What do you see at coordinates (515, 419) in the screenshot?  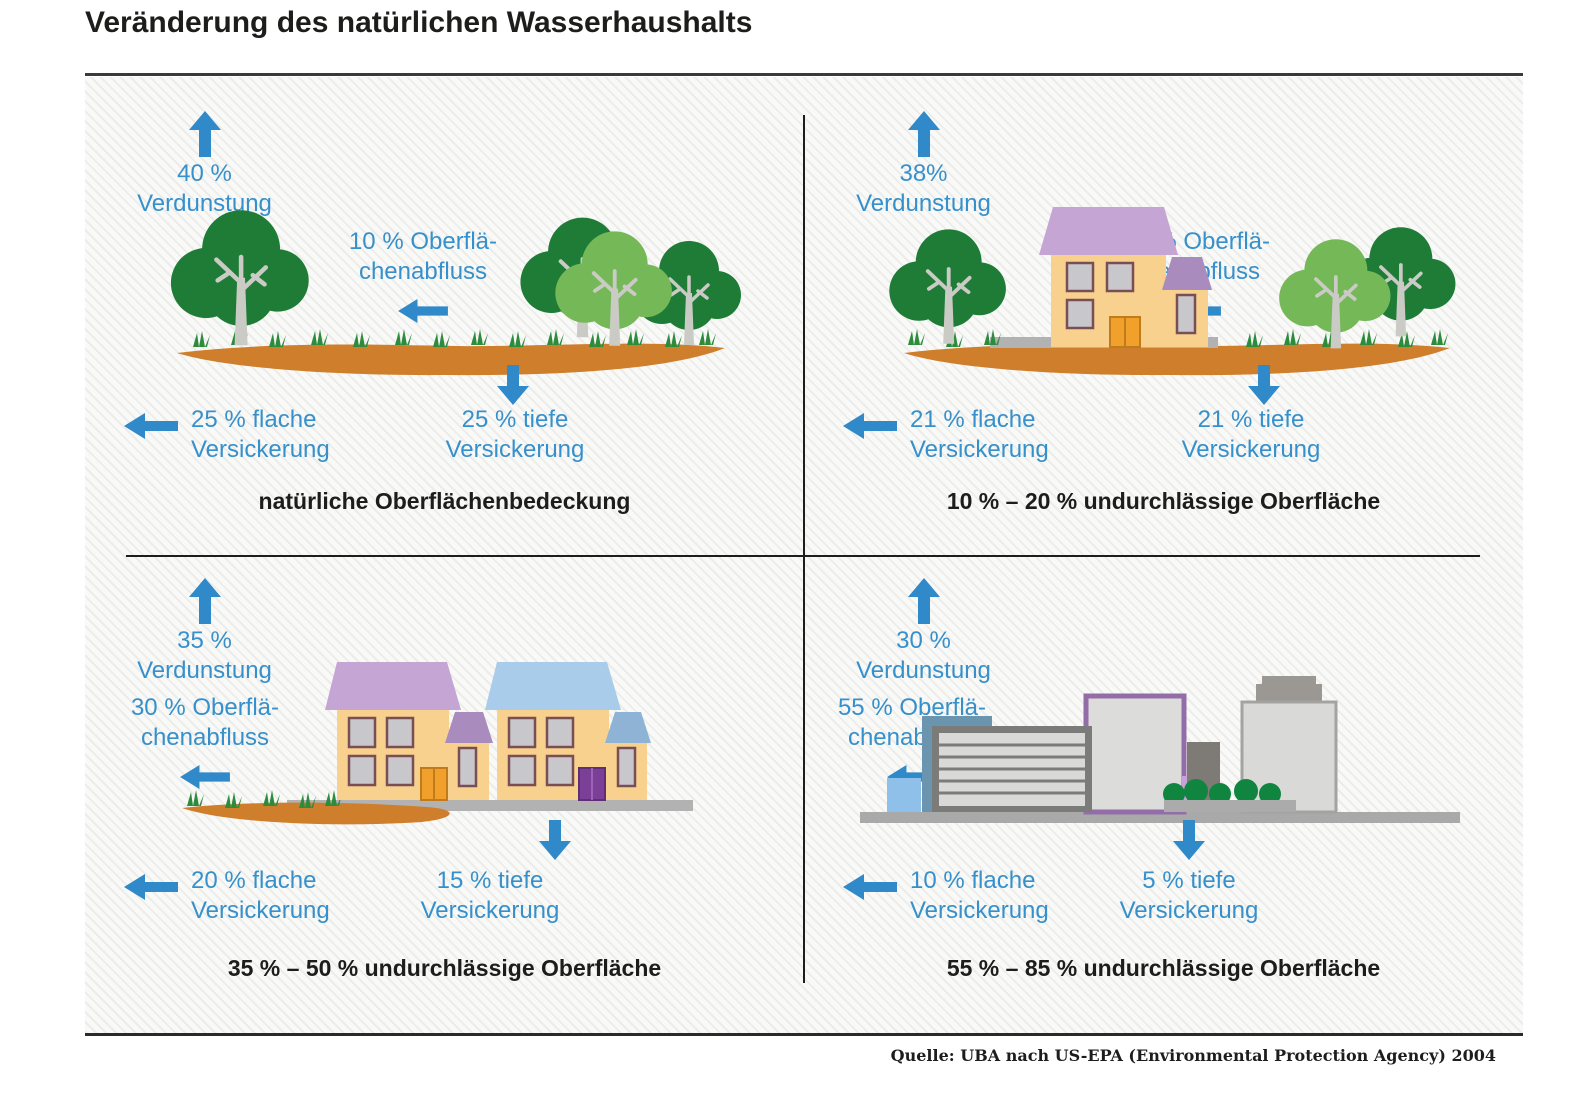 I see `deep-line1: 25 % tiefe` at bounding box center [515, 419].